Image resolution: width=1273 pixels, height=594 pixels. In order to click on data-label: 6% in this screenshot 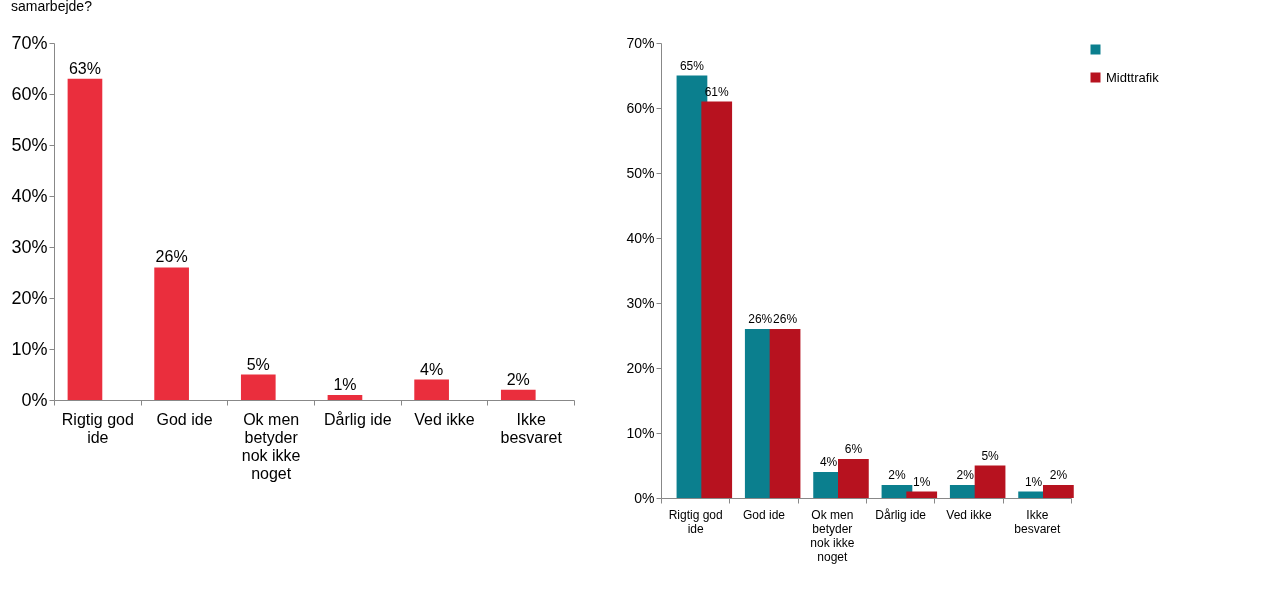, I will do `click(853, 449)`.